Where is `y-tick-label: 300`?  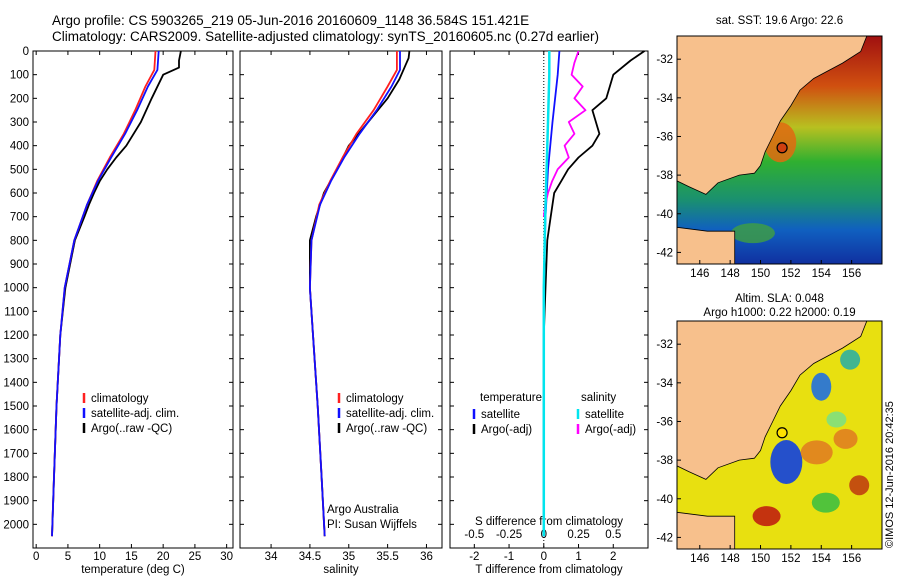 y-tick-label: 300 is located at coordinates (19, 123).